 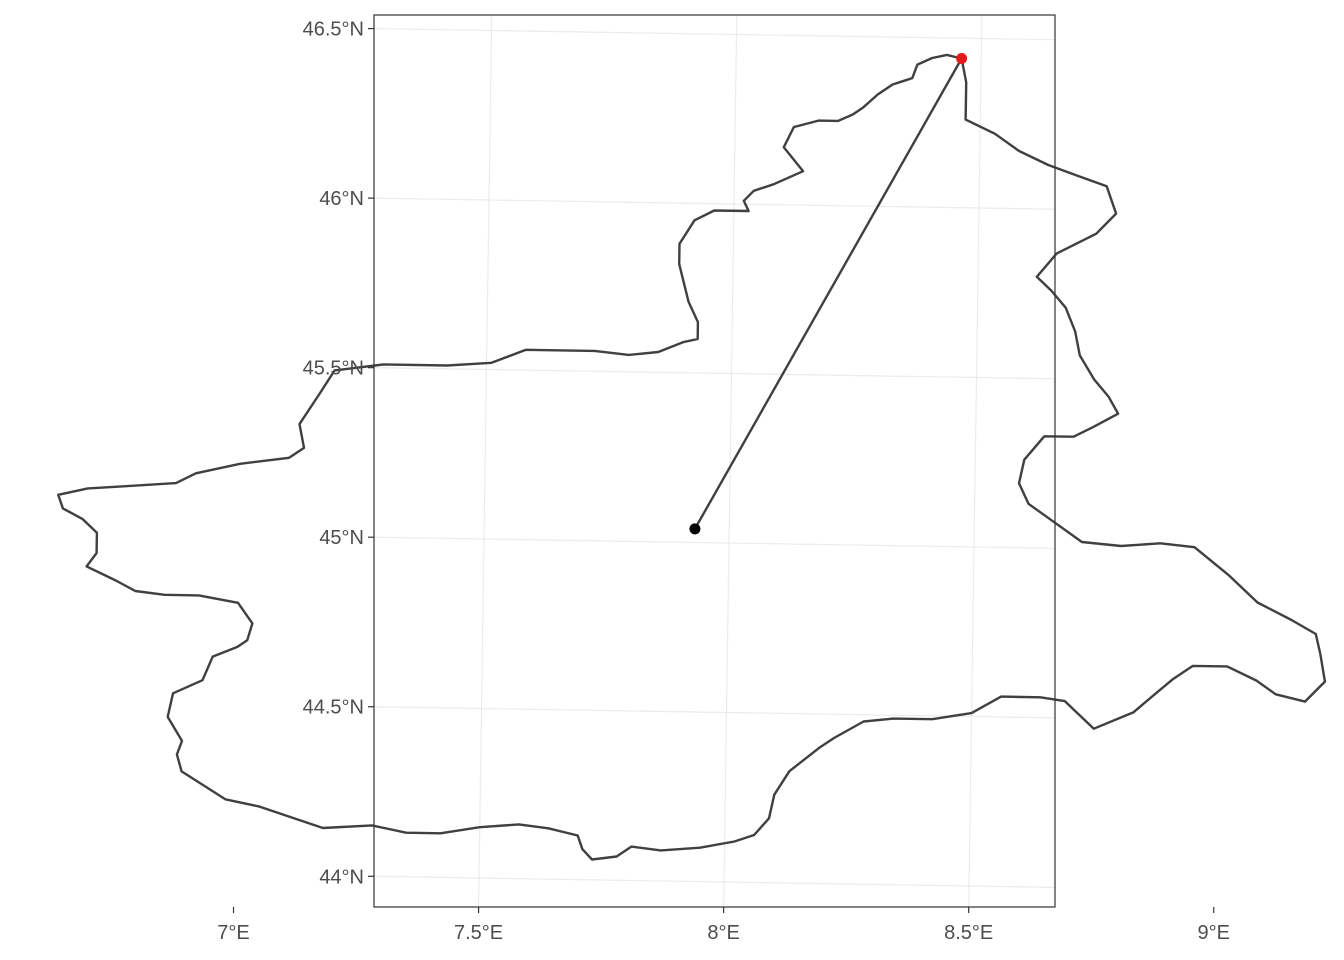 What do you see at coordinates (962, 59) in the screenshot?
I see `farthest-point` at bounding box center [962, 59].